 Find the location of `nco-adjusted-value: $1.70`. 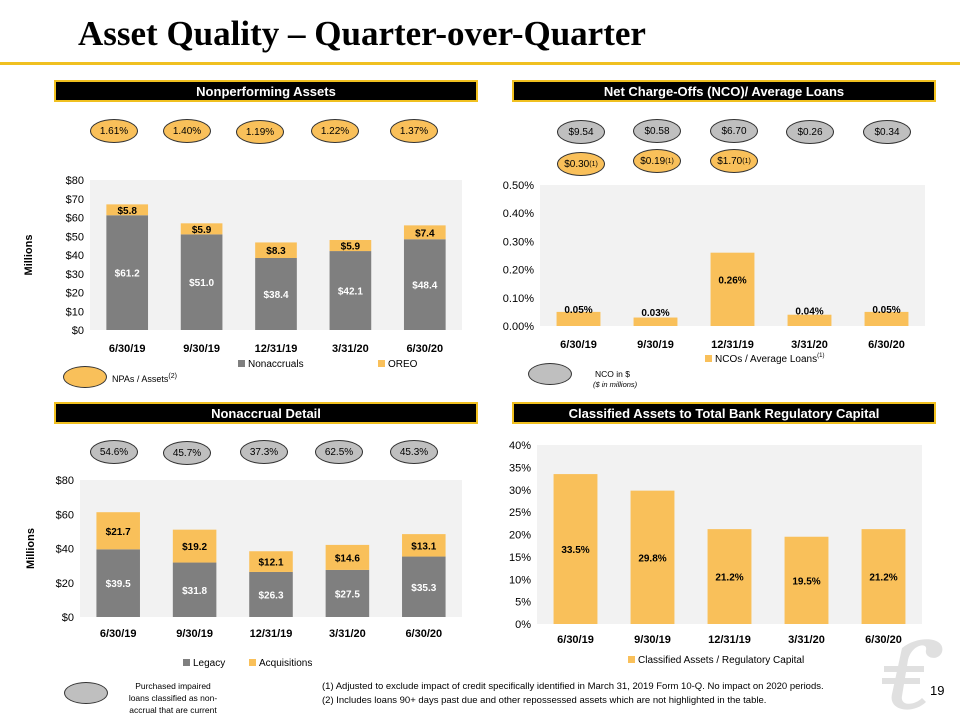

nco-adjusted-value: $1.70 is located at coordinates (730, 161).